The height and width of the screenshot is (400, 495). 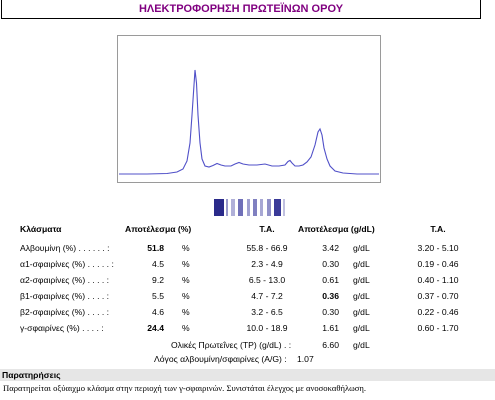 What do you see at coordinates (158, 229) in the screenshot?
I see `col-result-pct: Αποτέλεσμα (%)` at bounding box center [158, 229].